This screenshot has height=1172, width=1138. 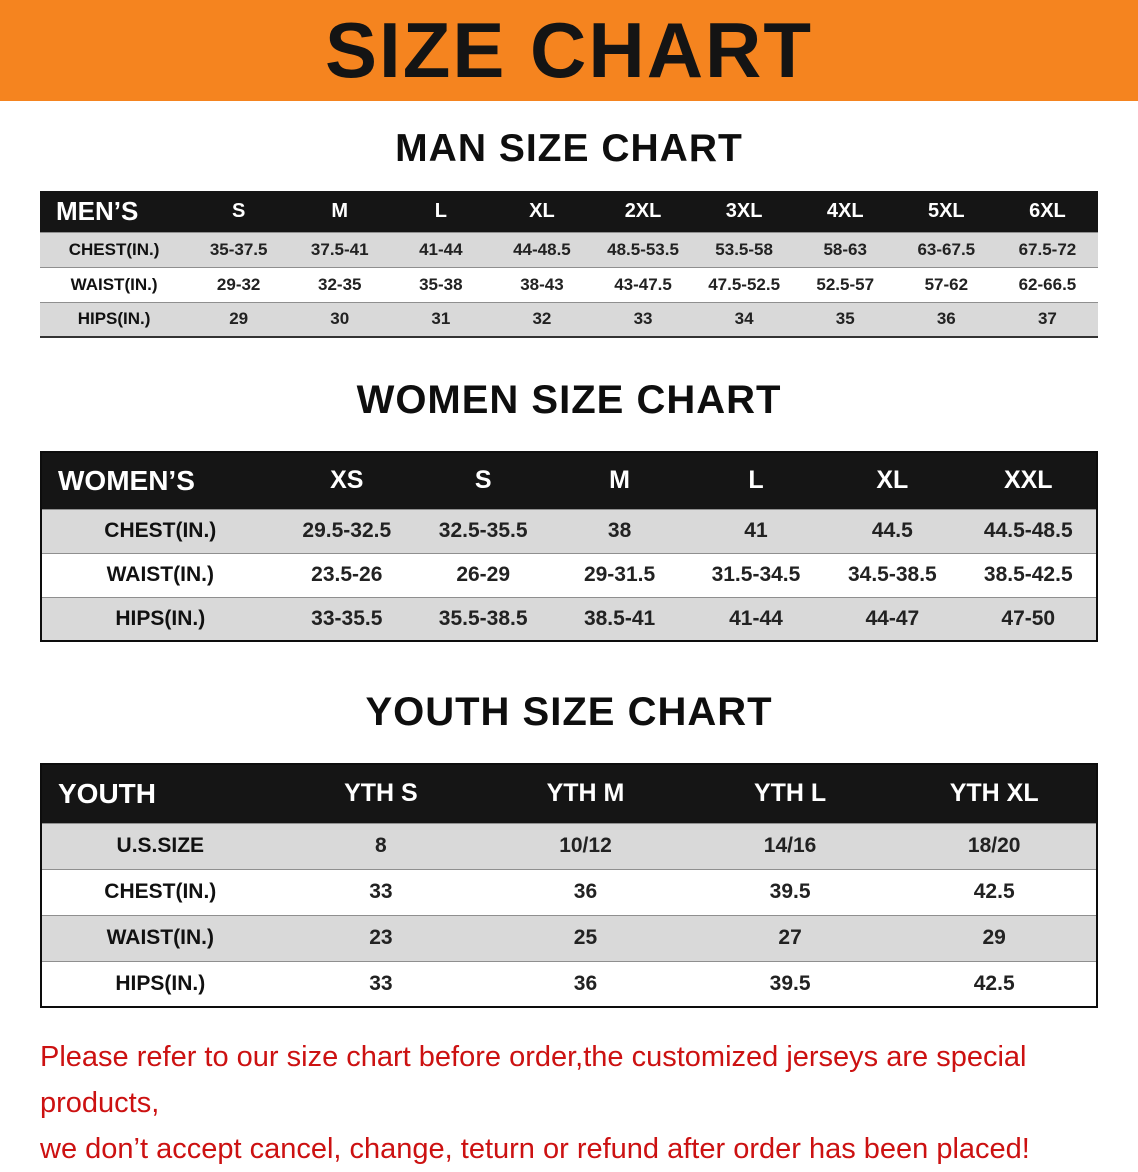 I want to click on value-cell: 30, so click(x=340, y=319).